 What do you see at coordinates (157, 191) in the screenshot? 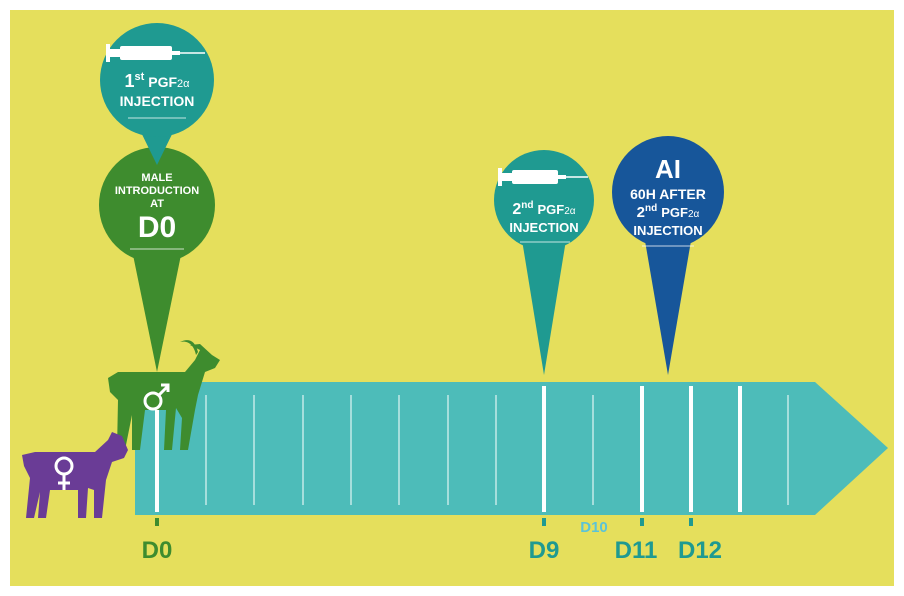
I see `pin-text: INTRODUCTION` at bounding box center [157, 191].